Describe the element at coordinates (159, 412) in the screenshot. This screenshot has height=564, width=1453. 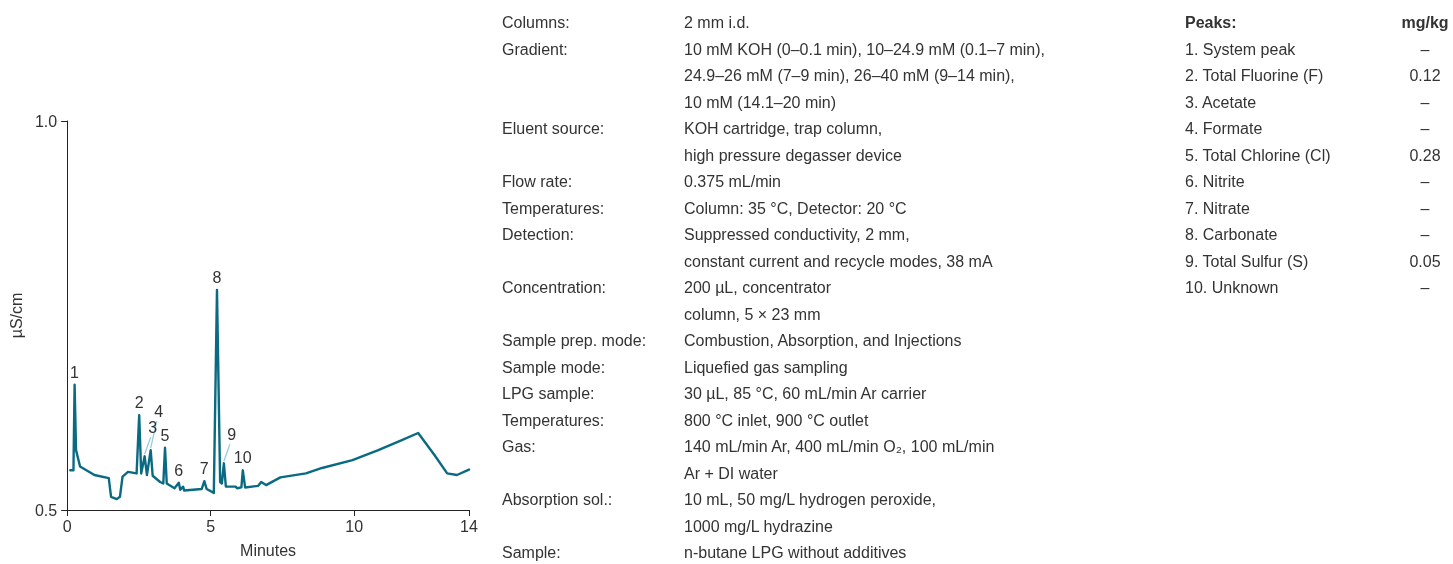
I see `annotation: 4` at that location.